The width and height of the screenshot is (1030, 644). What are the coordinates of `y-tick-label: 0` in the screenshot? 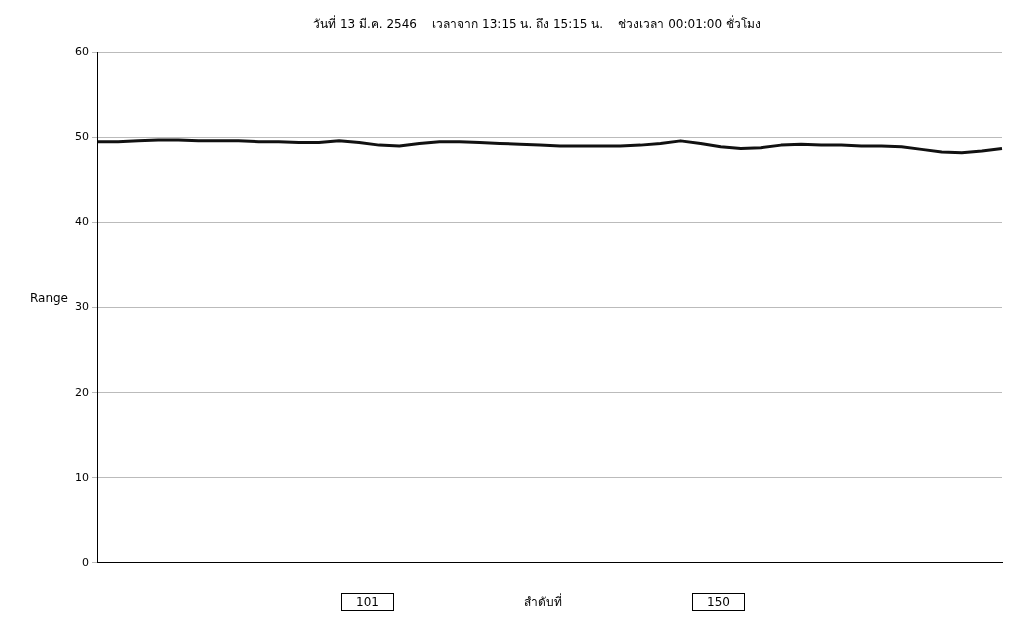 It's located at (85, 562).